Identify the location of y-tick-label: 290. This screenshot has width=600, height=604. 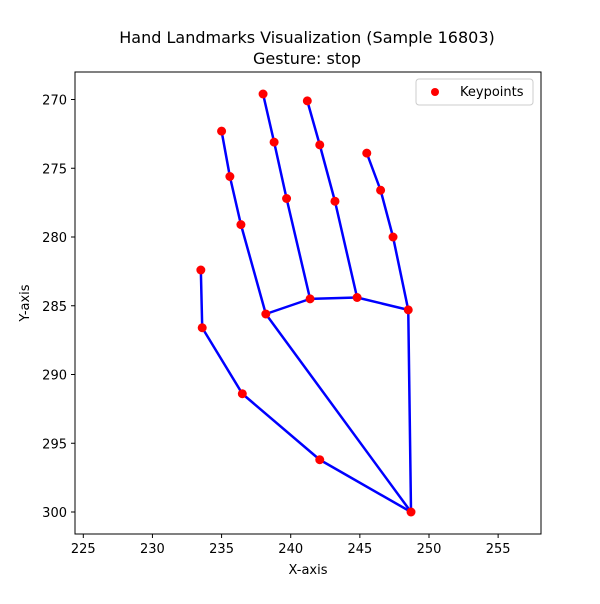
(54, 376).